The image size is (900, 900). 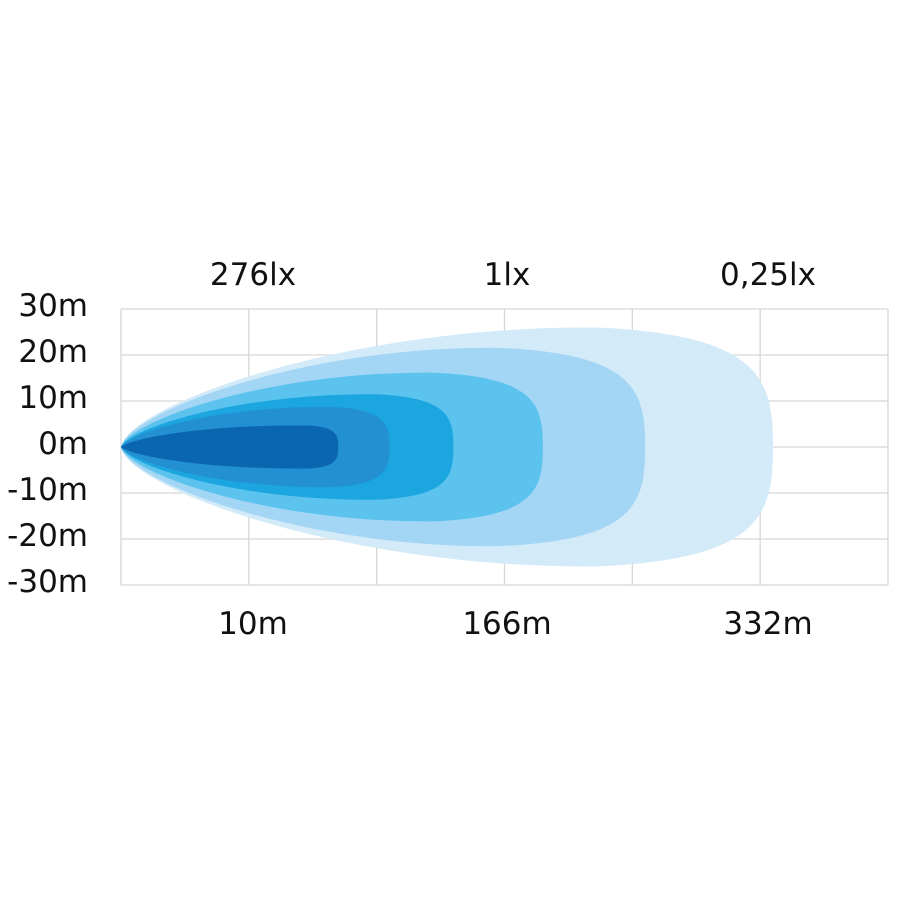 What do you see at coordinates (47, 490) in the screenshot?
I see `y-tick: -10m` at bounding box center [47, 490].